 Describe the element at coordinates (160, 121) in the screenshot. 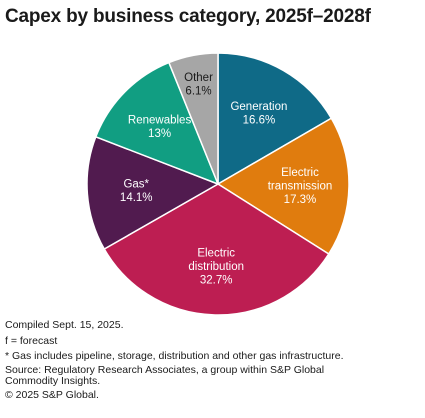

I see `pie-category-label: Renewables` at that location.